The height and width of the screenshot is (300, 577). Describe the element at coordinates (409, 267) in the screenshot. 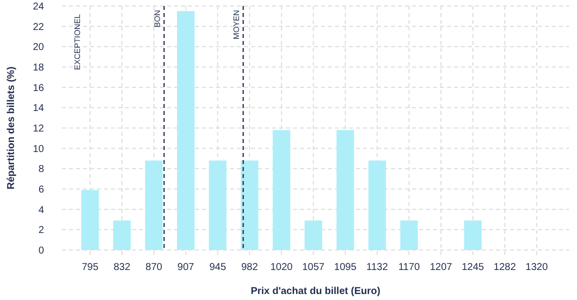

I see `x-tick-label: 1170` at that location.